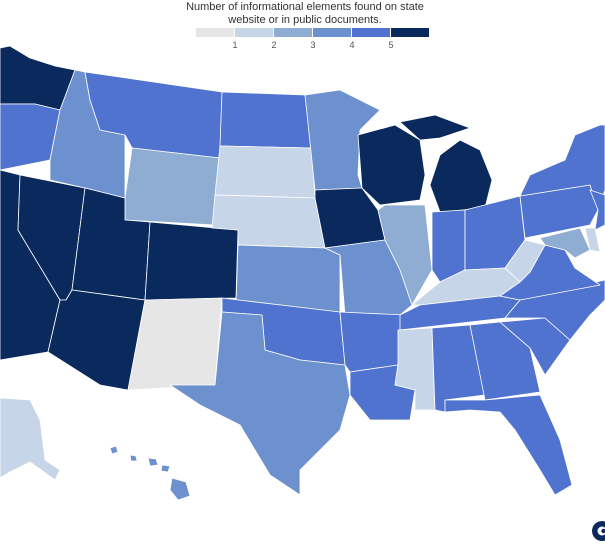 This screenshot has width=605, height=550. Describe the element at coordinates (265, 172) in the screenshot. I see `state-sd` at that location.